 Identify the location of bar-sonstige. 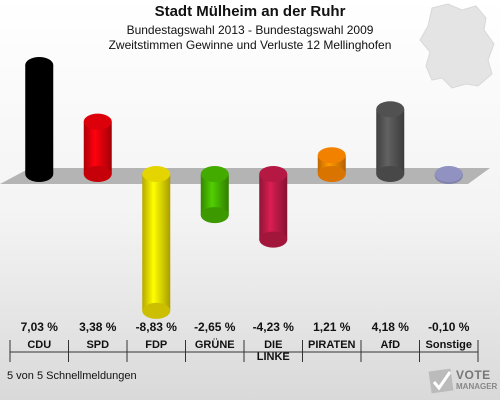
(448, 175).